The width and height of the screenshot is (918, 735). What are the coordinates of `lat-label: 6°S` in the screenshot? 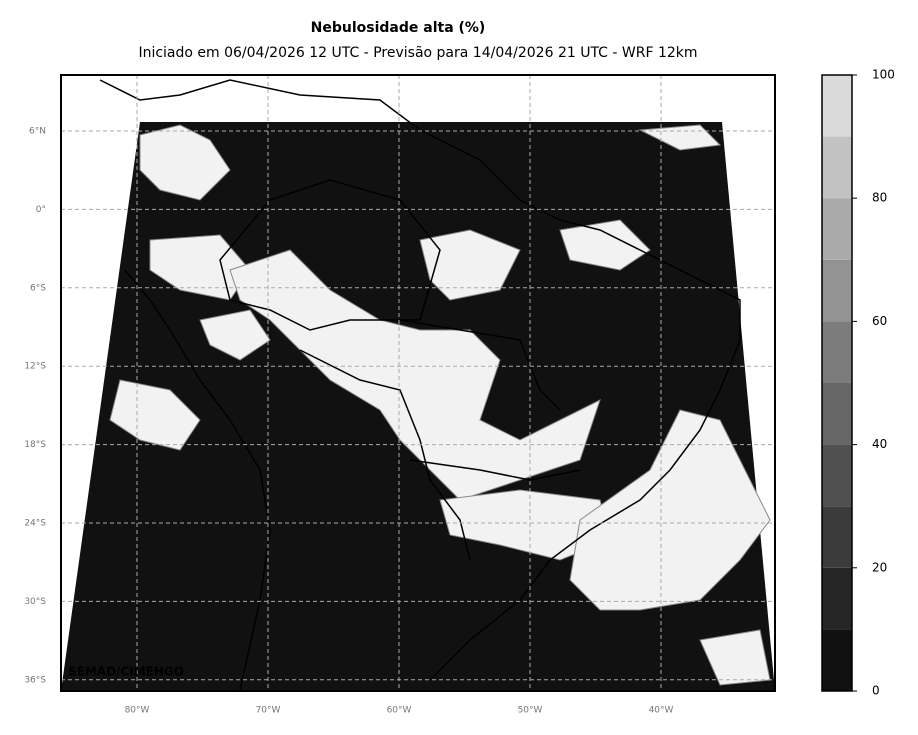 It's located at (38, 288).